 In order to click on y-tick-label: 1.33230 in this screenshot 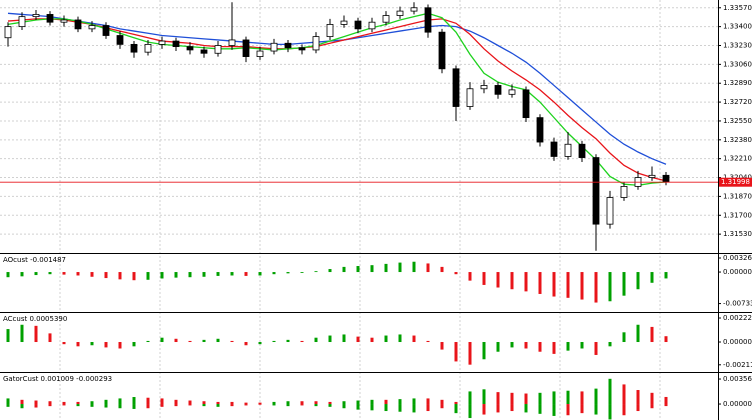, I will do `click(737, 45)`.